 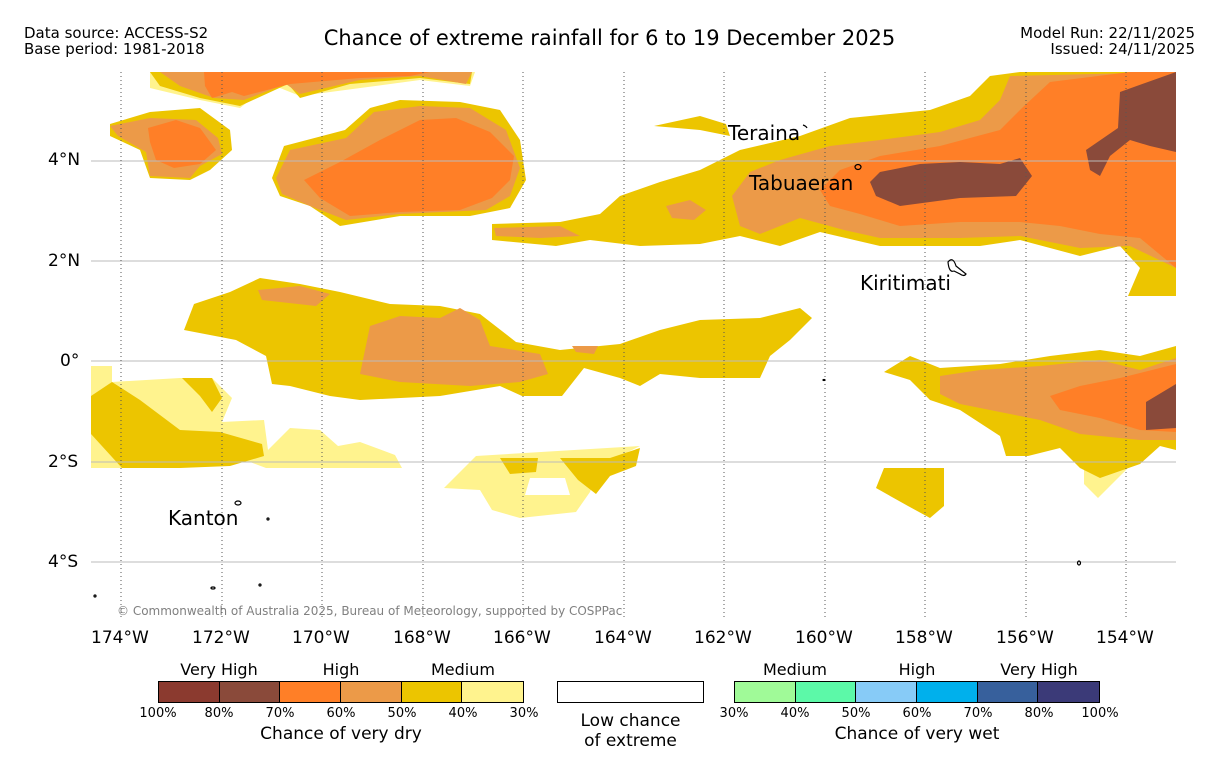 I want to click on legend-wet-tick: 80%, so click(x=1039, y=713).